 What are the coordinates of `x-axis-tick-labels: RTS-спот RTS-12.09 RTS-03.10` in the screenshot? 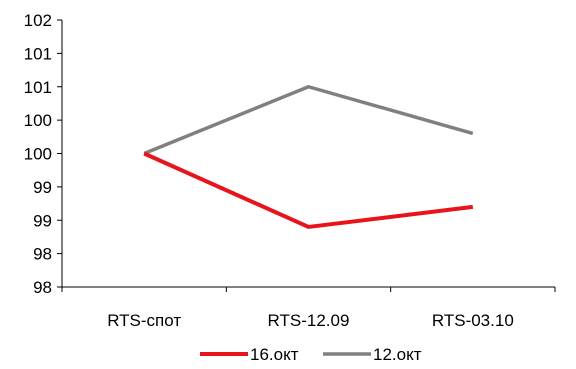 It's located at (308, 308).